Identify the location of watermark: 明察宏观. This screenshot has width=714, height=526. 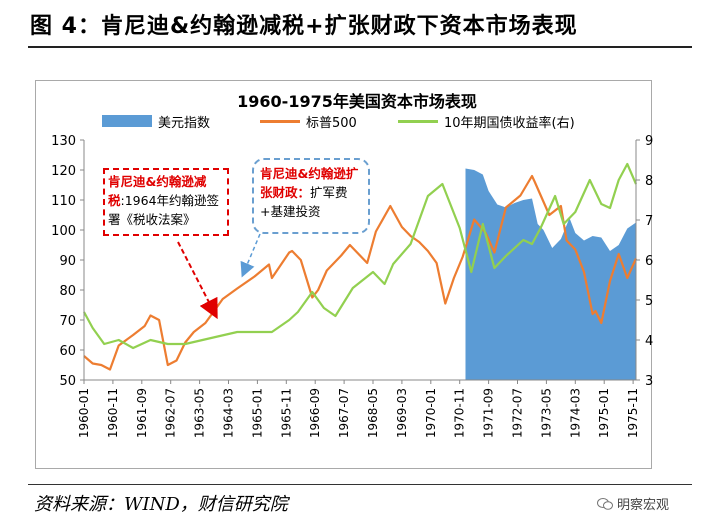
(633, 503).